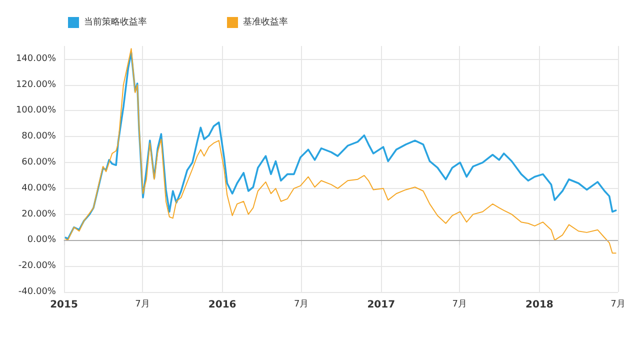 This screenshot has height=347, width=640. Describe the element at coordinates (41, 240) in the screenshot. I see `y-tick-label: 0.00%` at that location.